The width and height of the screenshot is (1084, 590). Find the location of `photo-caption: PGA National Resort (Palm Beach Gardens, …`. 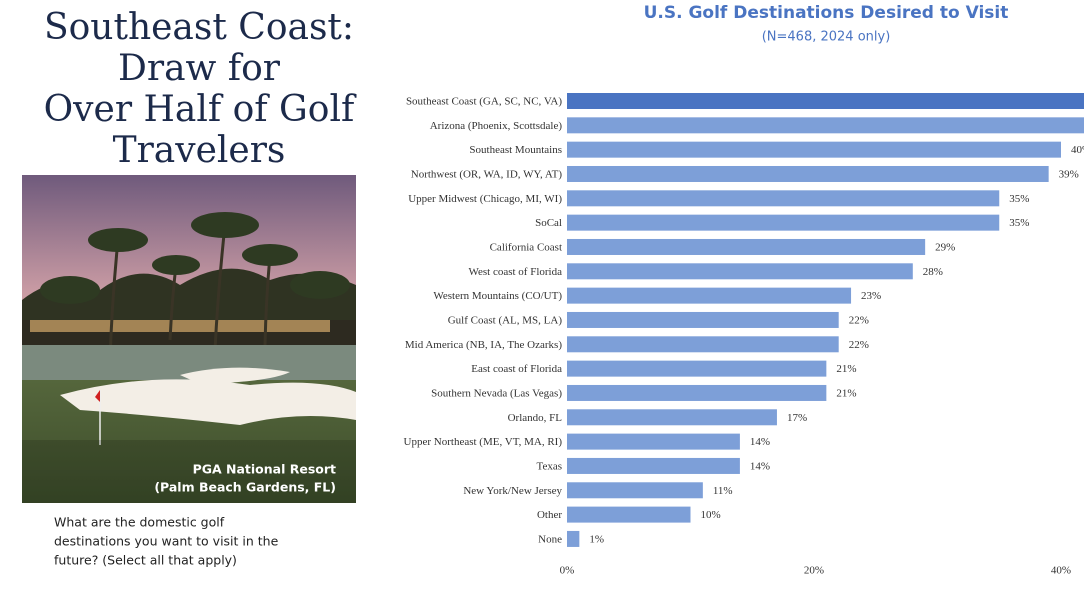

photo-caption: PGA National Resort (Palm Beach Gardens, … is located at coordinates (245, 478).